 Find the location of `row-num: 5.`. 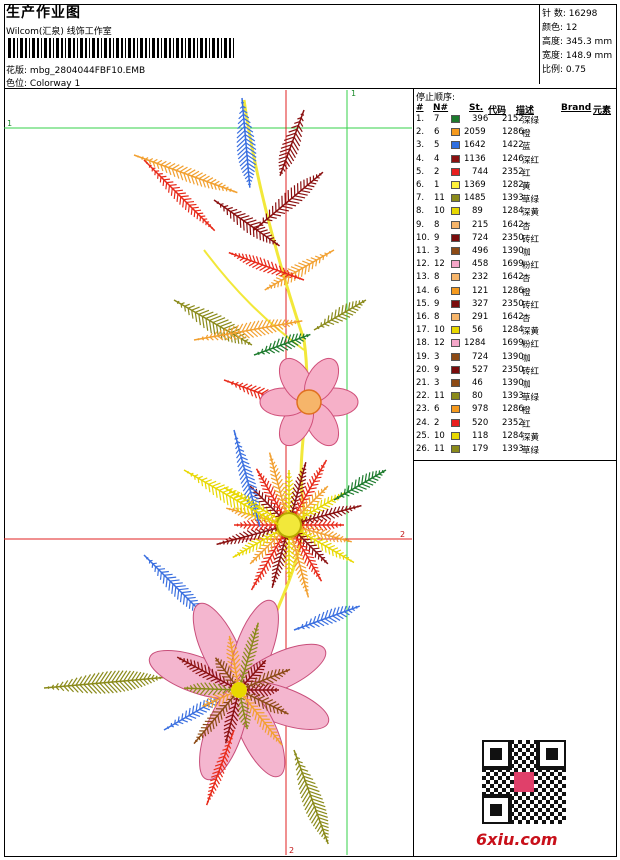

row-num: 5. is located at coordinates (420, 171).